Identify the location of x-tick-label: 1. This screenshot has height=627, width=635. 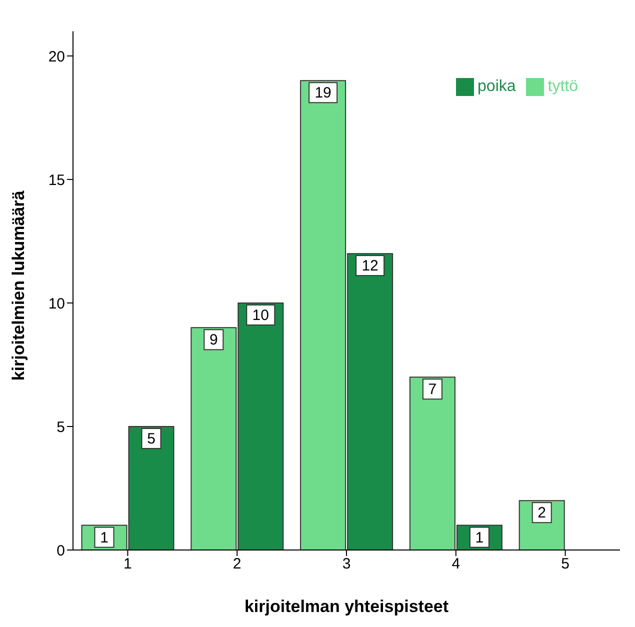
(128, 564).